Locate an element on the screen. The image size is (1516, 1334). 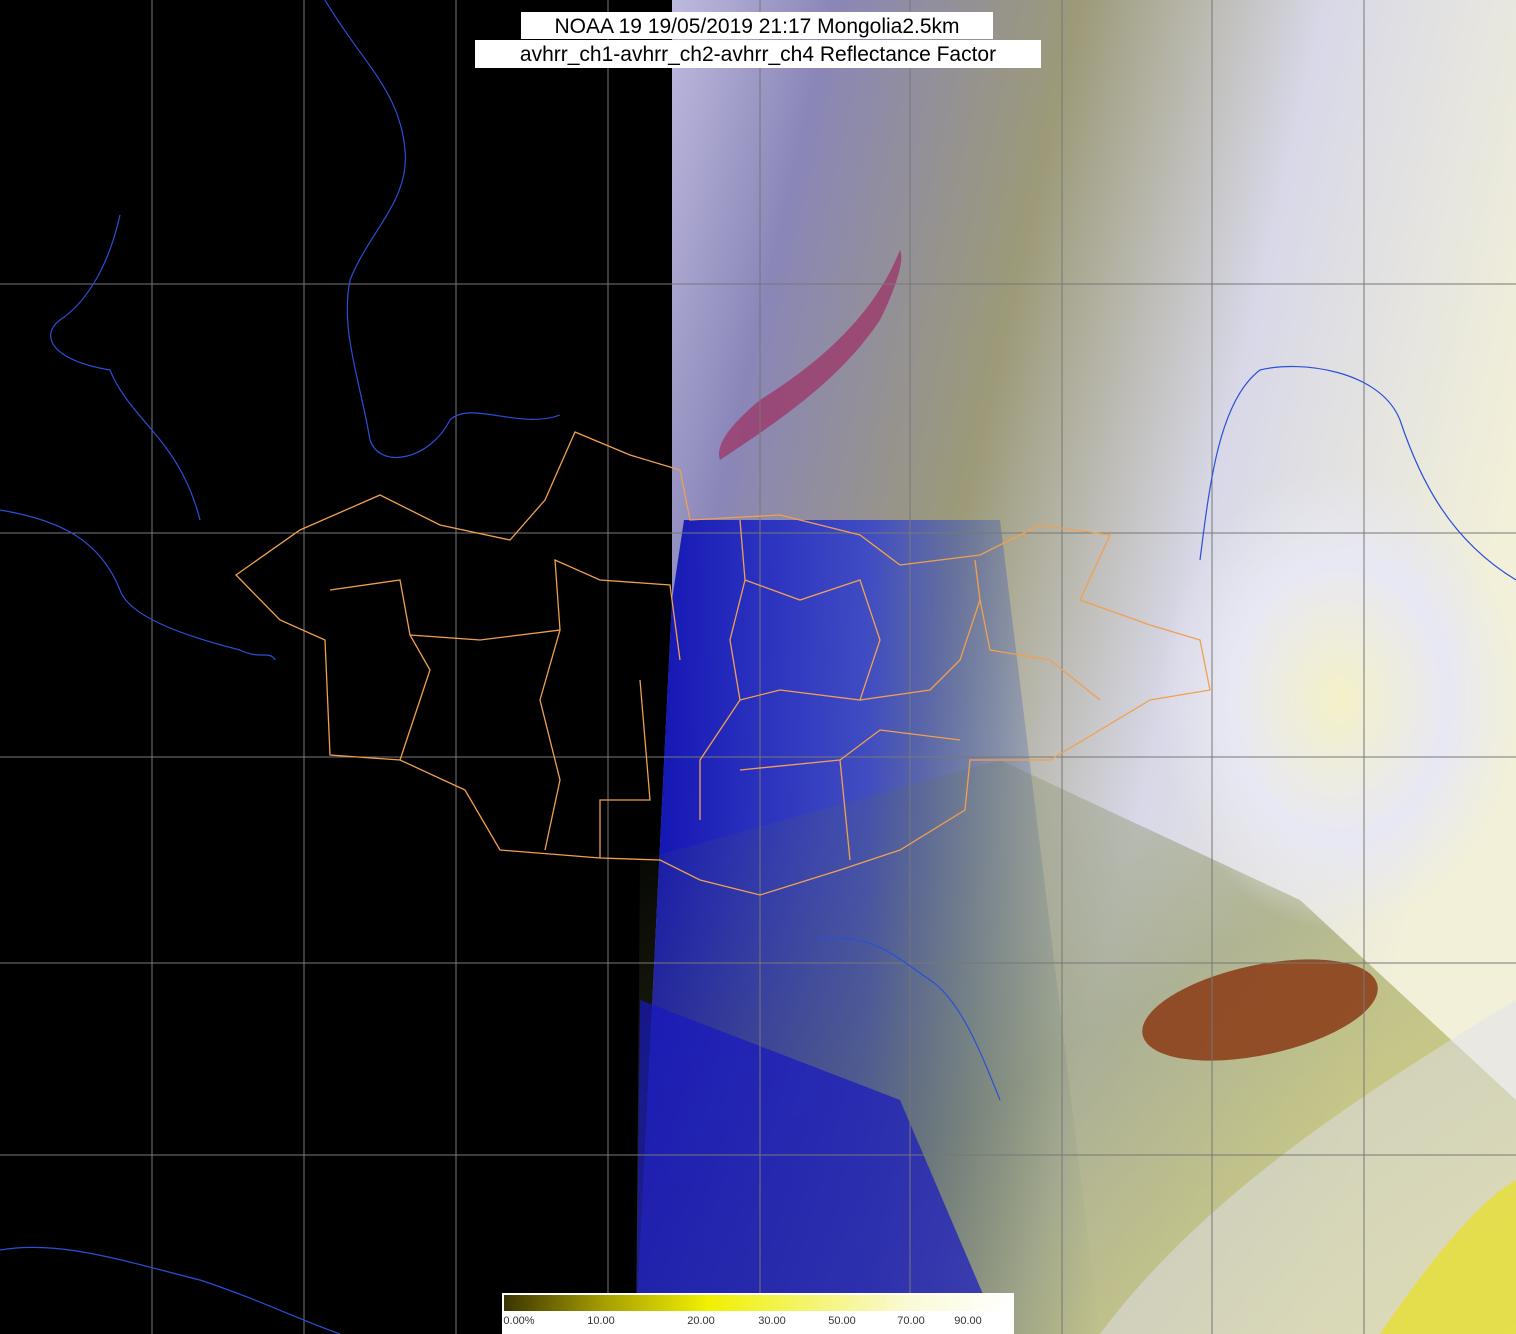
colorbar-label: 20.00 is located at coordinates (701, 1321).